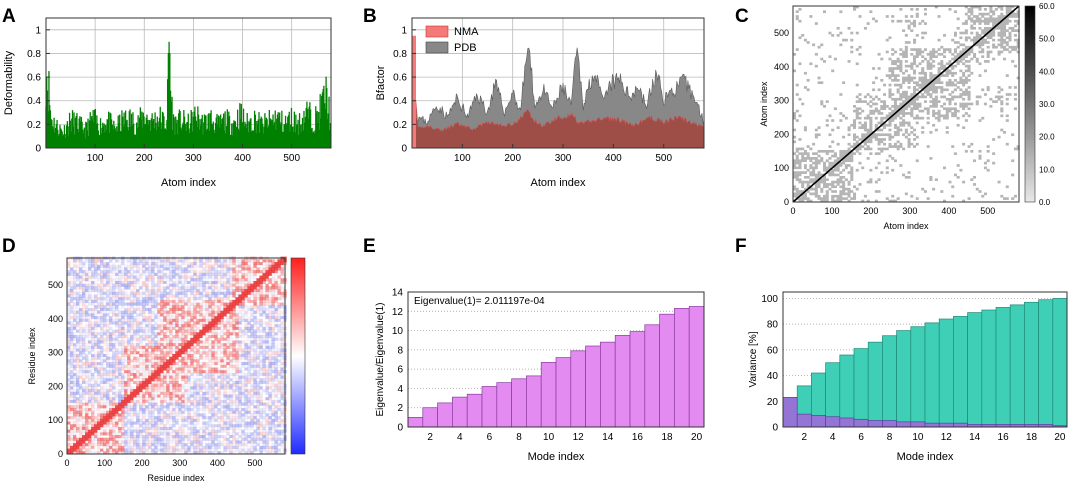 Image resolution: width=1072 pixels, height=487 pixels. I want to click on panel-letter-a: A, so click(9, 16).